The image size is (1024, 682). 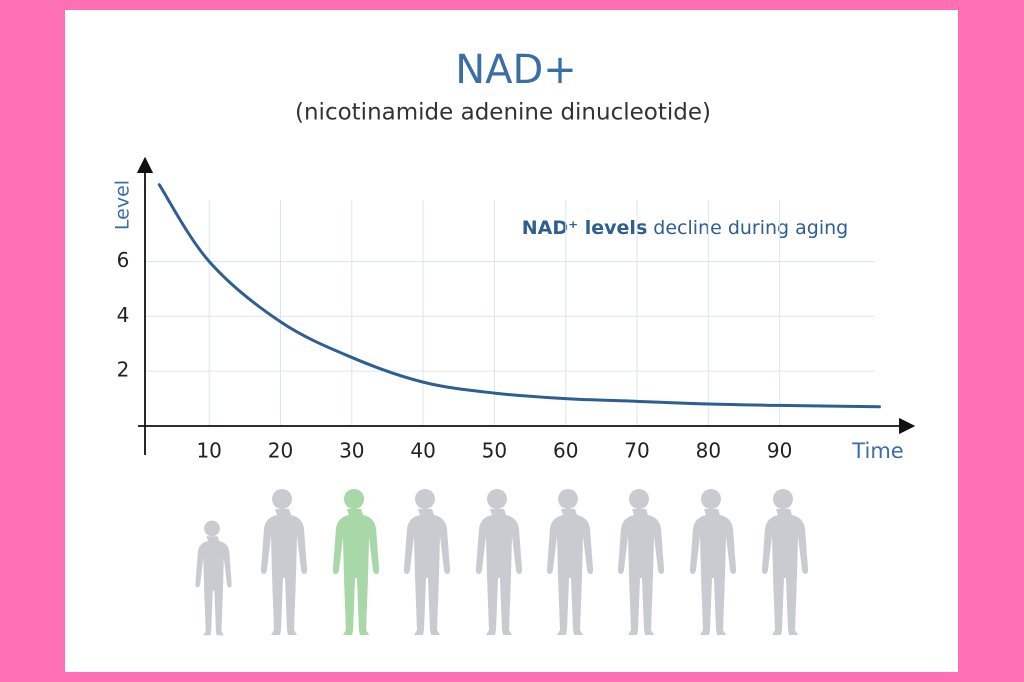 What do you see at coordinates (123, 260) in the screenshot?
I see `y-tick-label: 6` at bounding box center [123, 260].